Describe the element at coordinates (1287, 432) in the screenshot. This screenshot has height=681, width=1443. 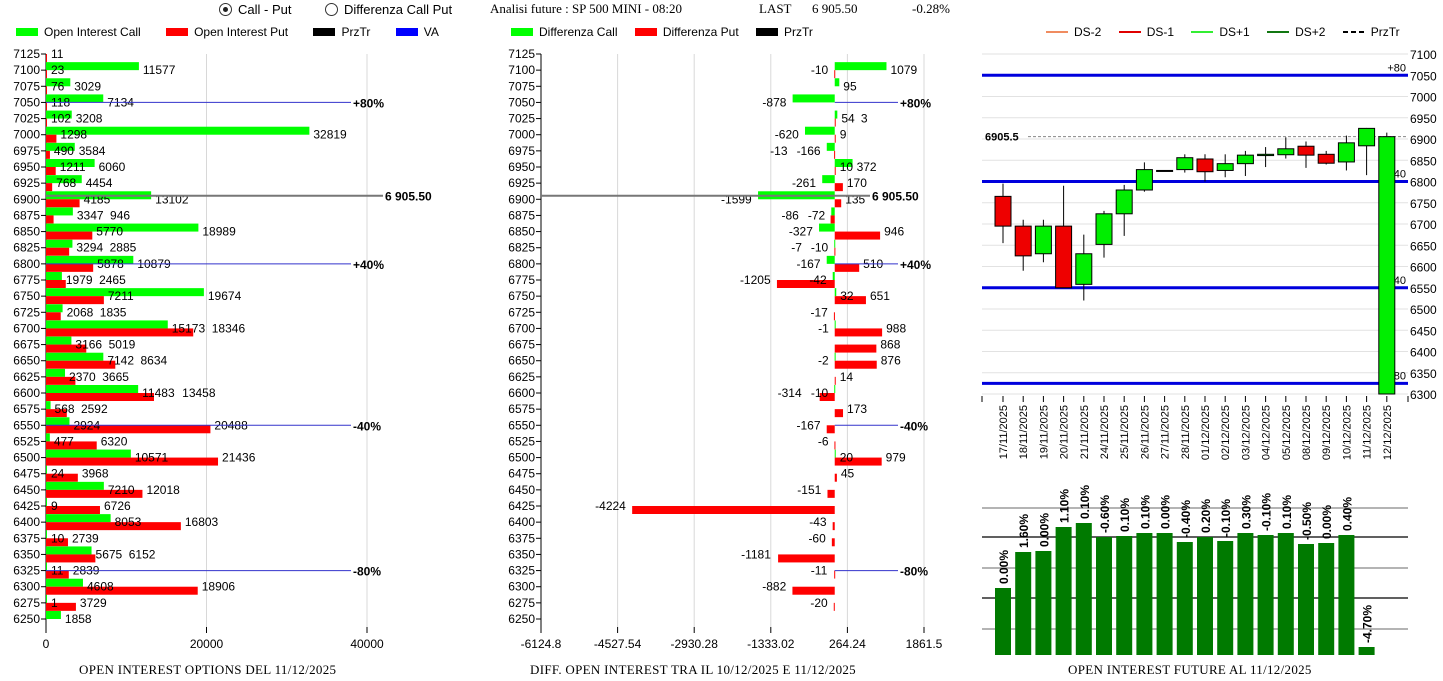
I see `date-label: 05/12/2025` at that location.